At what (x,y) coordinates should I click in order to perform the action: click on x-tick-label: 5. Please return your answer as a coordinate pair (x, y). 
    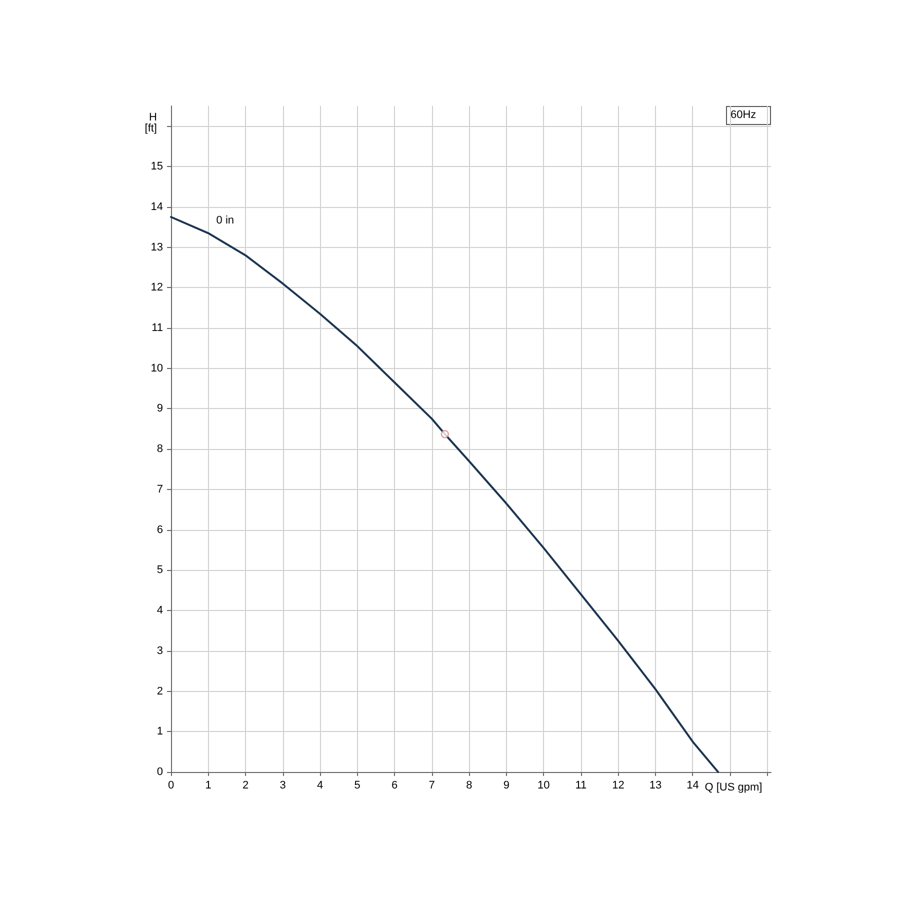
    Looking at the image, I should click on (357, 786).